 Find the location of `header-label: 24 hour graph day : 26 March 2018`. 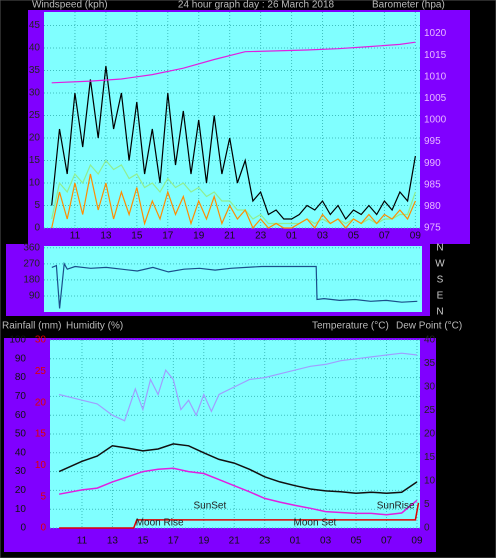

header-label: 24 hour graph day : 26 March 2018 is located at coordinates (256, 5).